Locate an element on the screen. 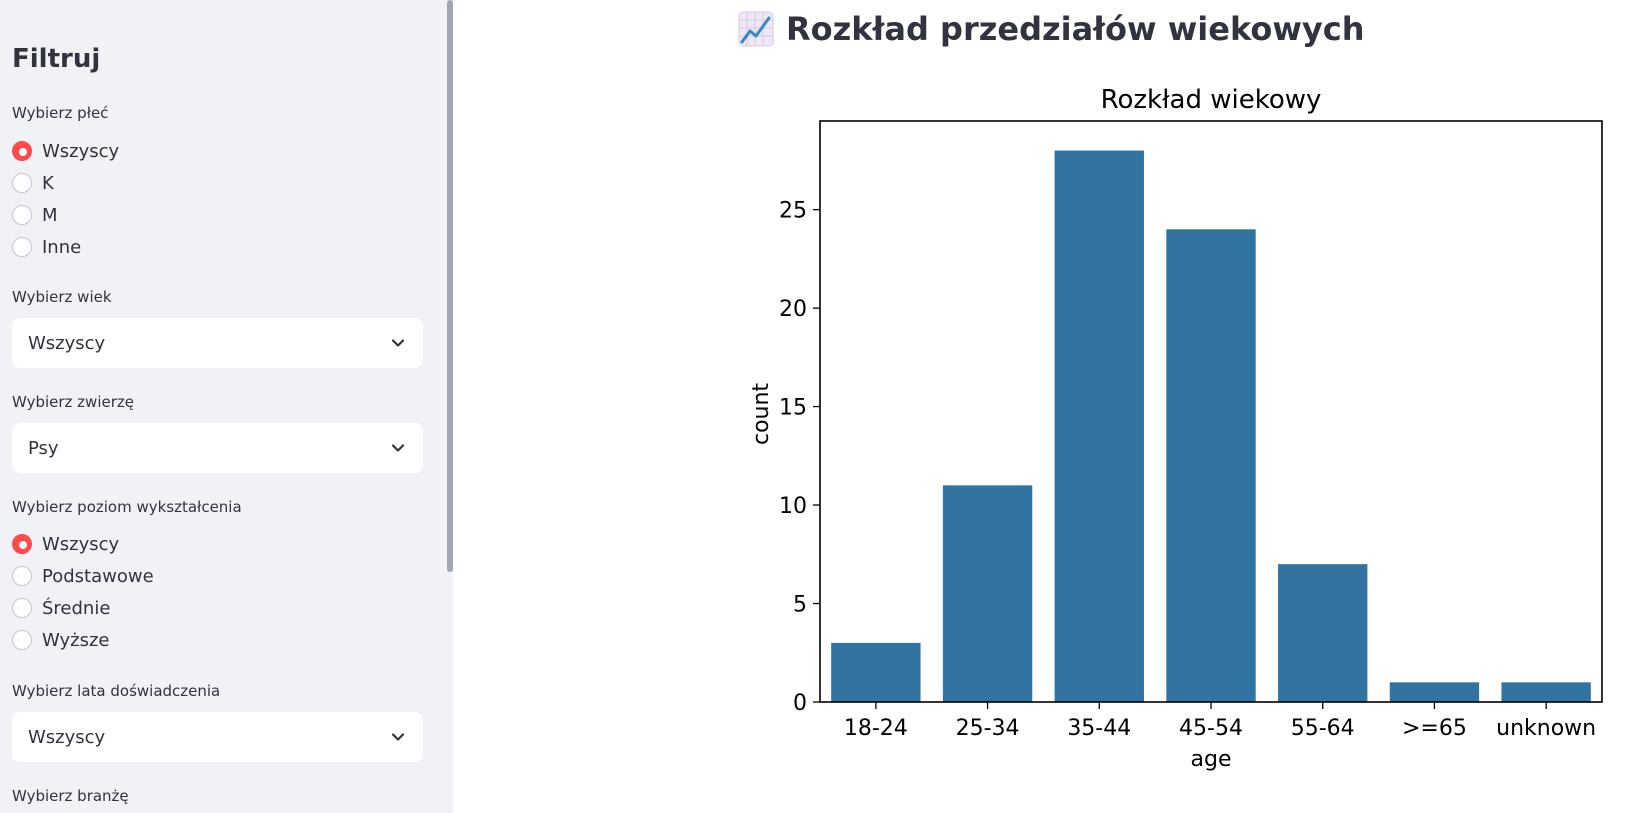 The height and width of the screenshot is (813, 1637). education-option-secondary: Średnie is located at coordinates (61, 608).